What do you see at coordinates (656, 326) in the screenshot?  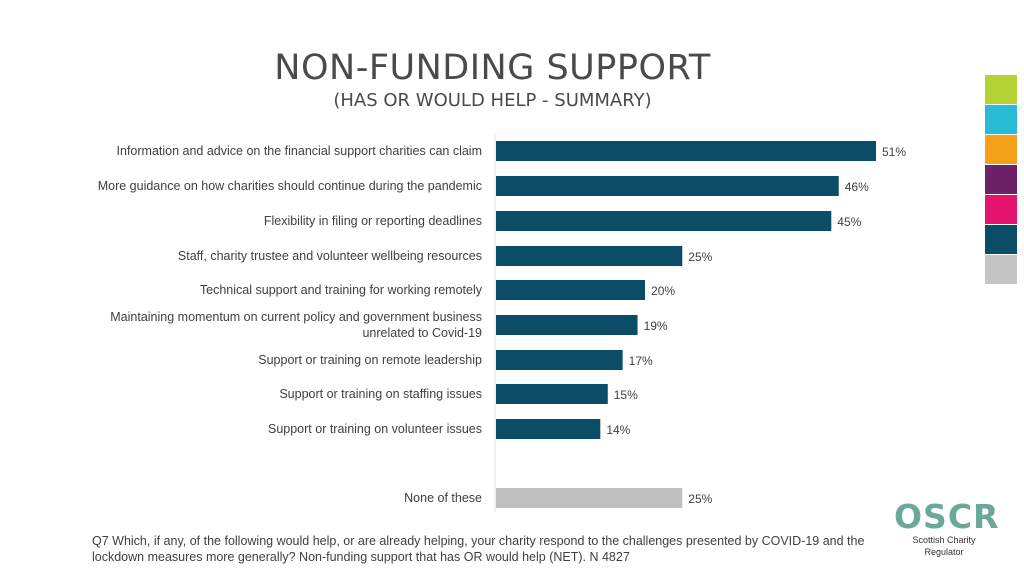 I see `value-label-5: 19%` at bounding box center [656, 326].